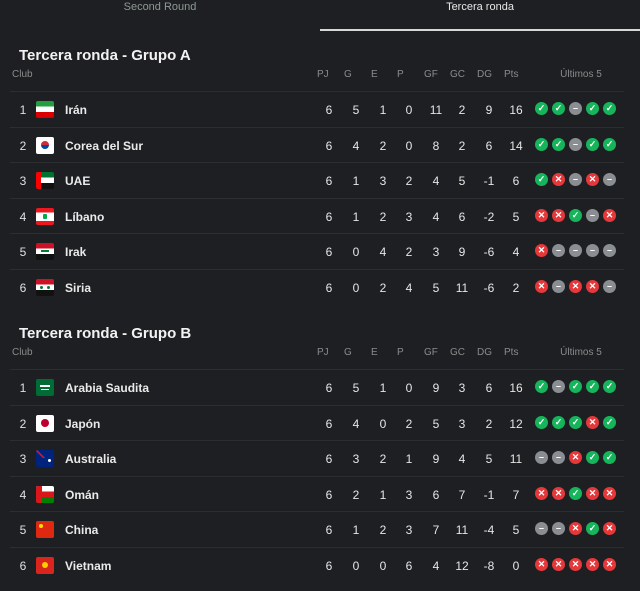  Describe the element at coordinates (516, 145) in the screenshot. I see `stat-pts: 14` at that location.